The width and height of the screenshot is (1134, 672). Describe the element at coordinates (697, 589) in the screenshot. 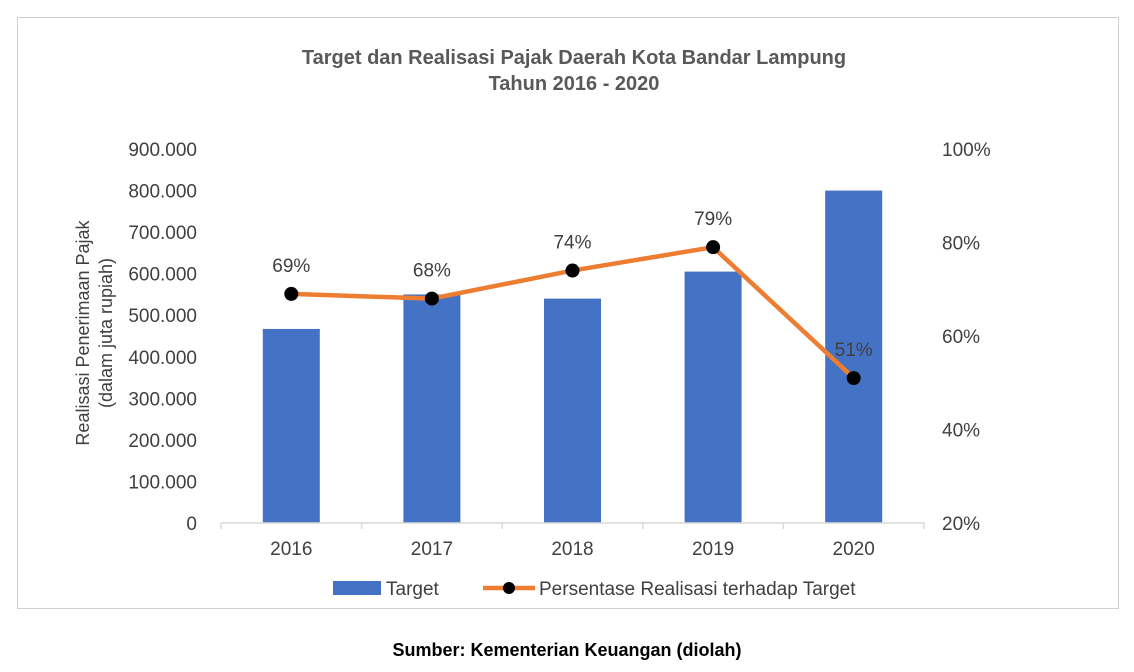

I see `legend-label-persentase: Persentase Realisasi terhadap Target` at that location.